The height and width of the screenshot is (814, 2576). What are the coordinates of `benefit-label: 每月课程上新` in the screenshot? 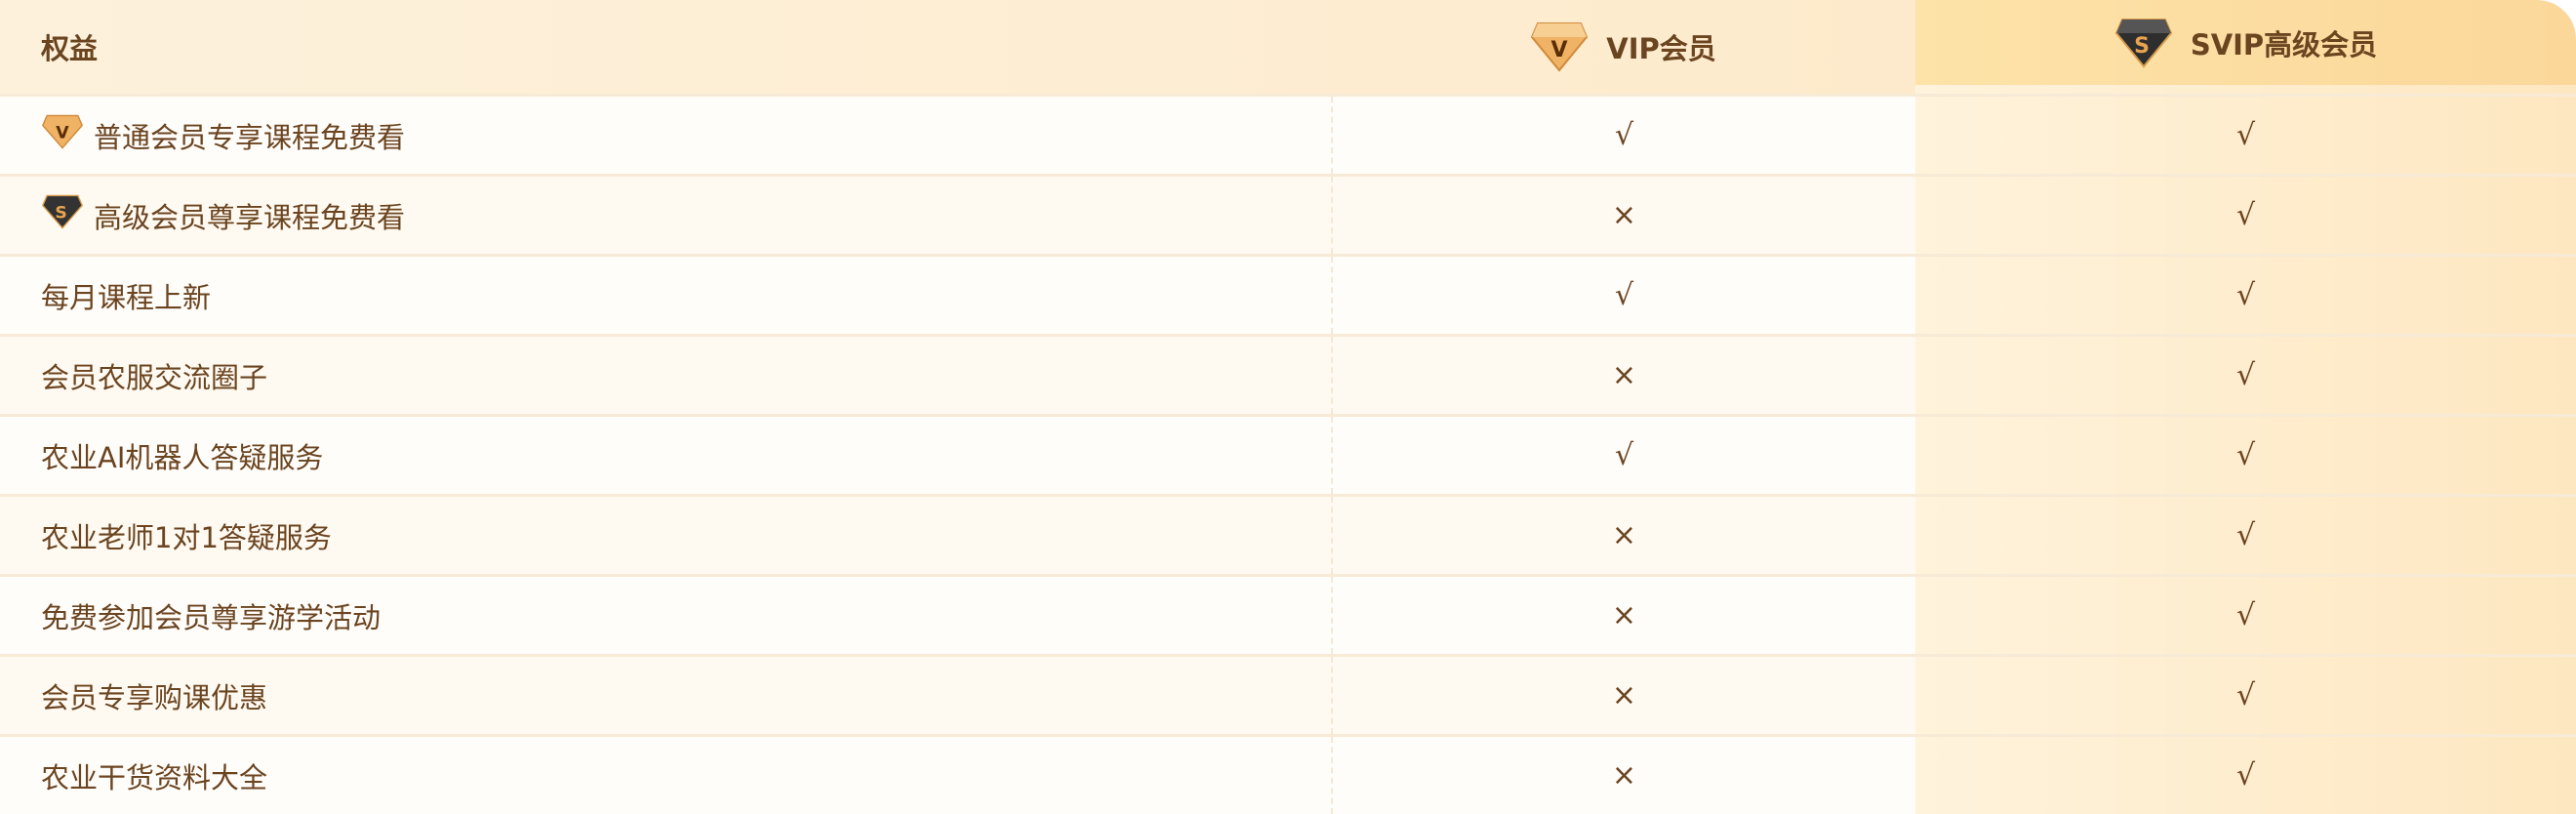 It's located at (126, 297).